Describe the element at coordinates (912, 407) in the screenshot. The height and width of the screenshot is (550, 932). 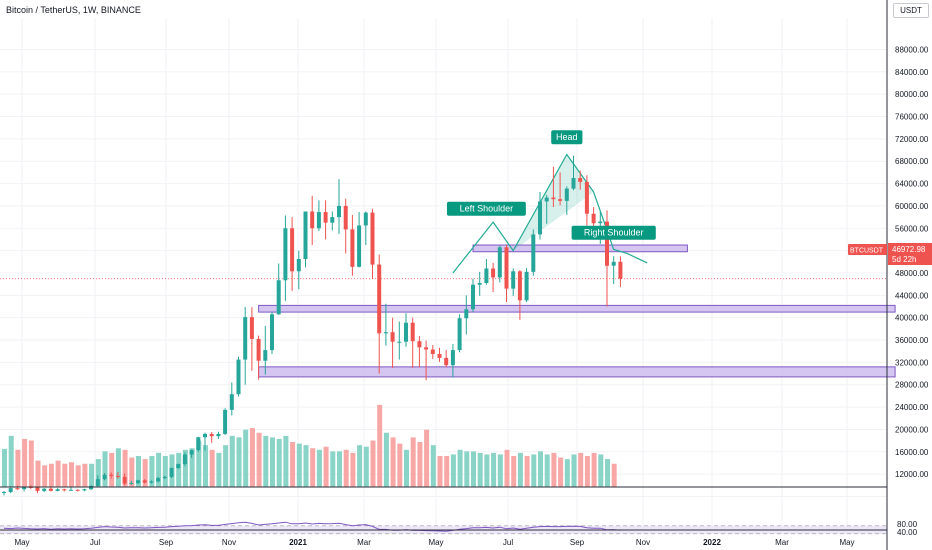
I see `y-tick-label: 24000.00` at that location.